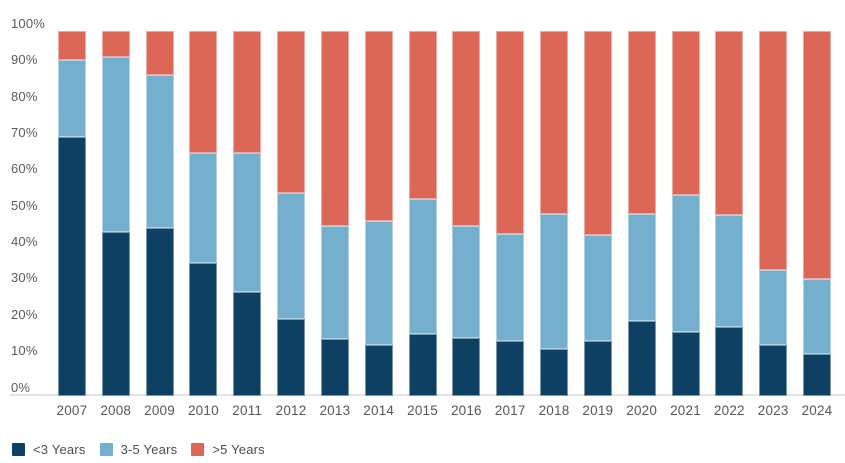 This screenshot has height=463, width=845. I want to click on legend-item-label: <3 Years, so click(59, 449).